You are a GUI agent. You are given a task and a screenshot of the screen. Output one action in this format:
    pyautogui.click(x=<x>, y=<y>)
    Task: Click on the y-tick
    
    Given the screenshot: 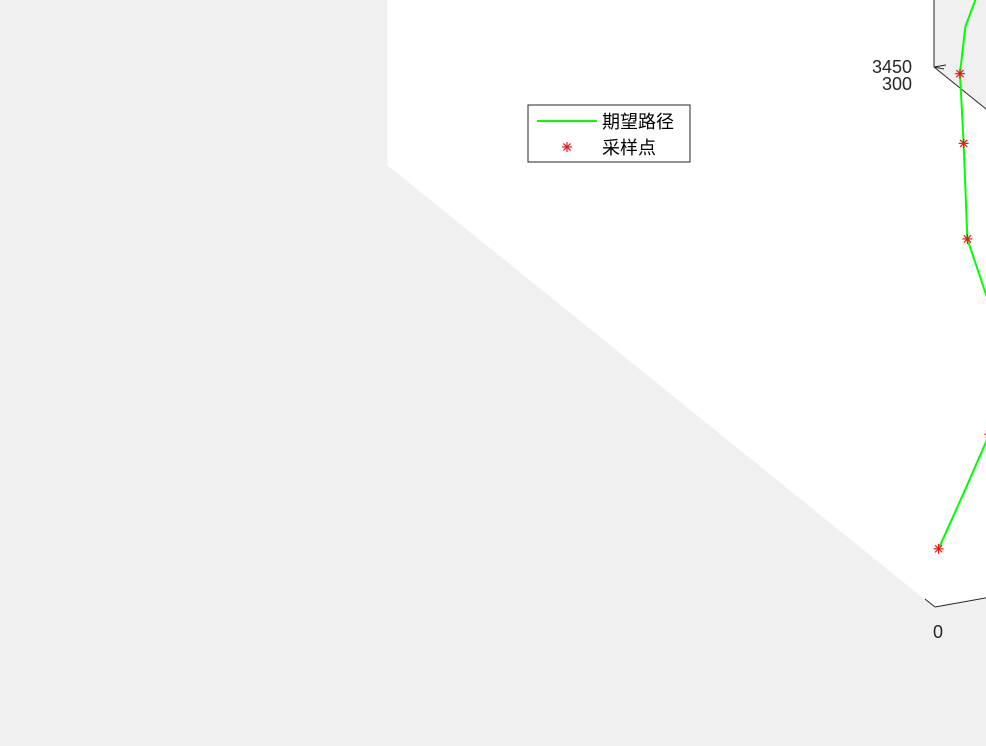 What is the action you would take?
    pyautogui.click(x=940, y=66)
    